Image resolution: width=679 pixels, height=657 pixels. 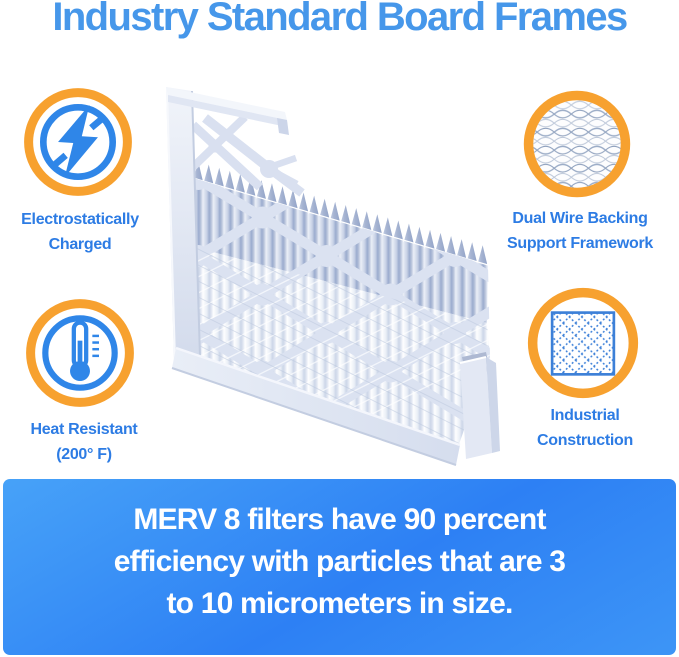 What do you see at coordinates (340, 19) in the screenshot?
I see `page-title: Industry Standard Board Frames` at bounding box center [340, 19].